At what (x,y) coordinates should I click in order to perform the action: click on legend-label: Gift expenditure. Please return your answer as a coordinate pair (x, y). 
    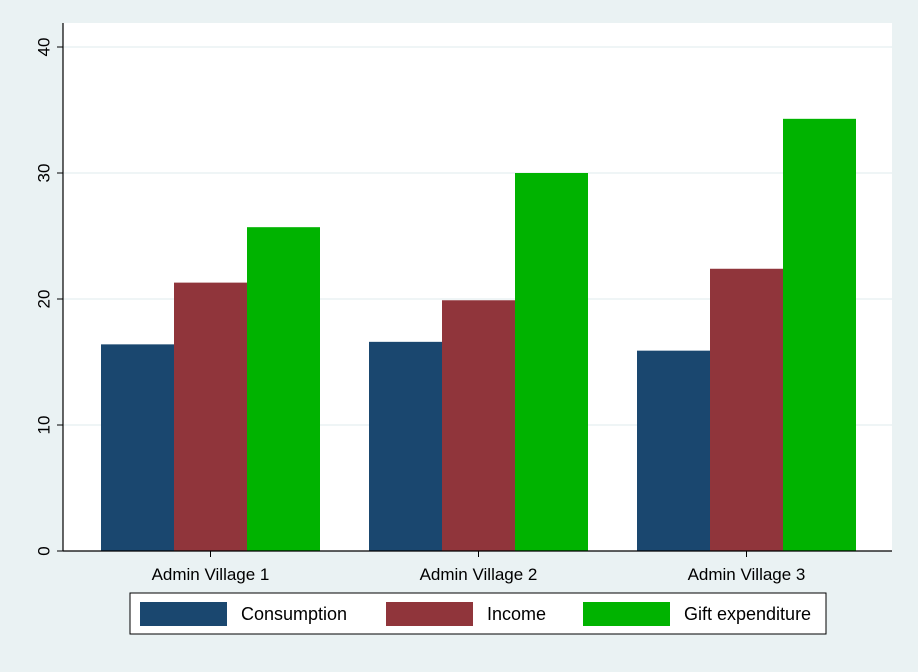
    Looking at the image, I should click on (747, 614).